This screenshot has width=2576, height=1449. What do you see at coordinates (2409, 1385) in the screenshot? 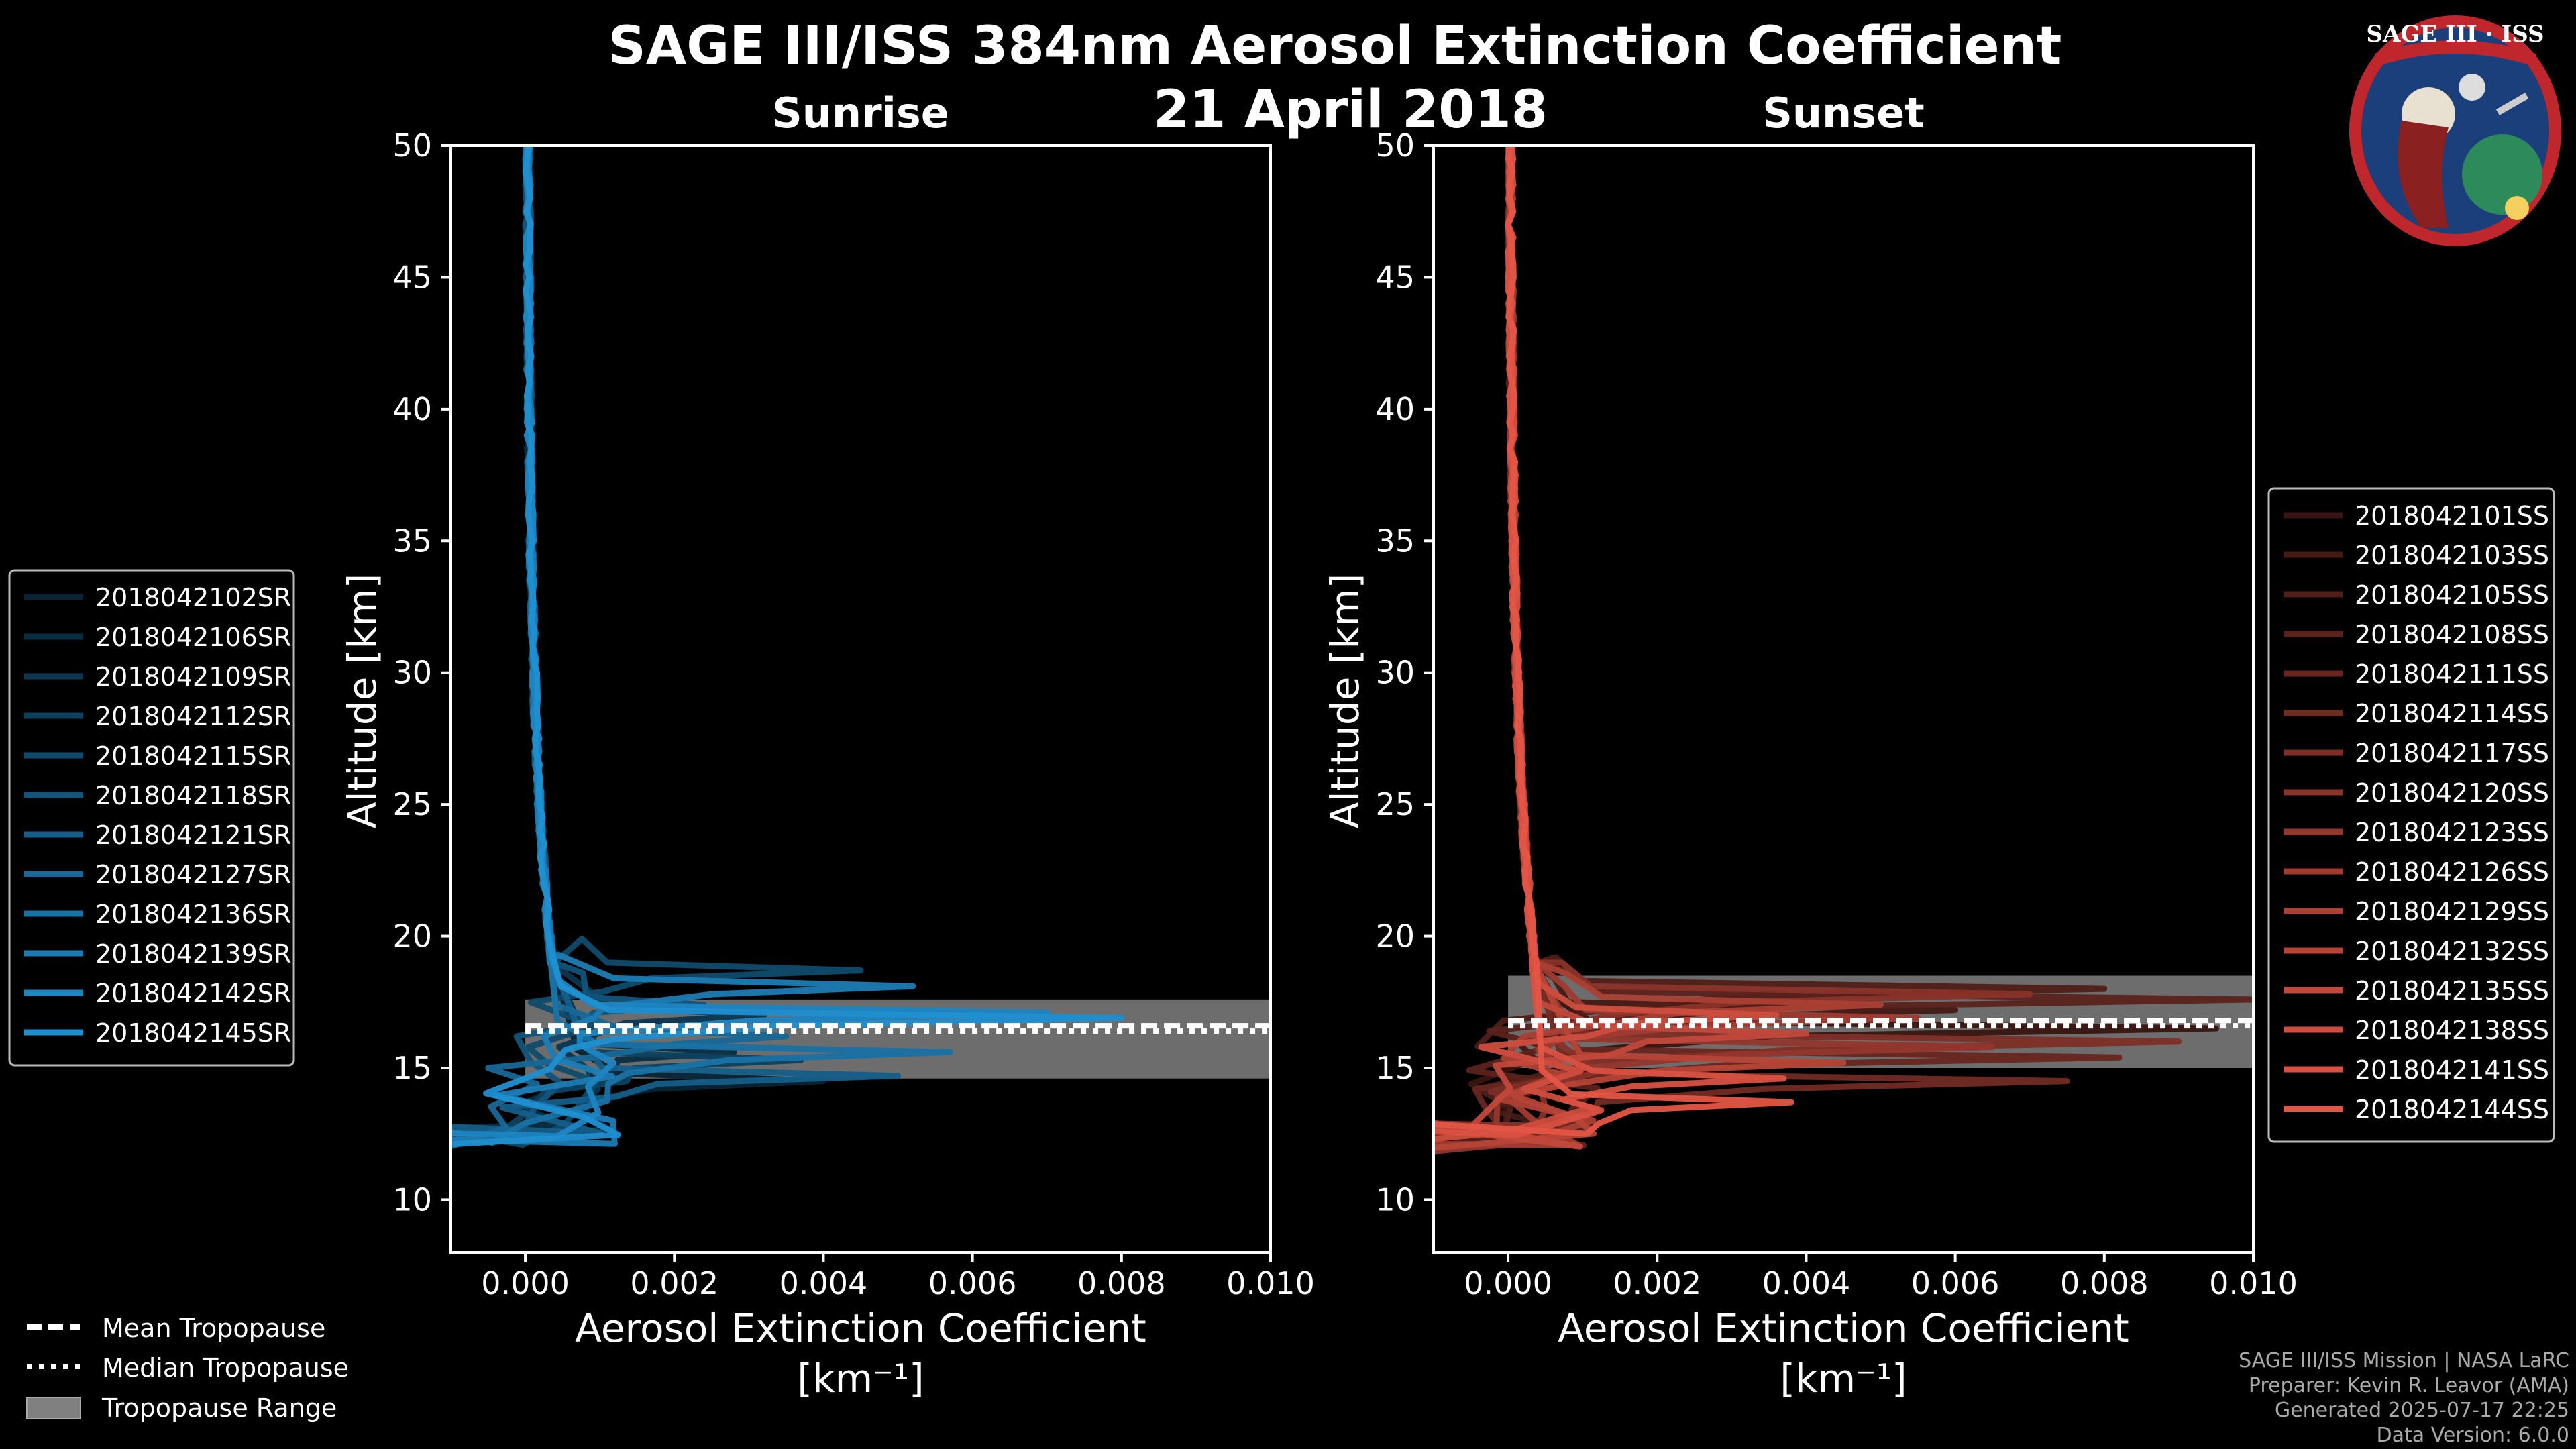
I see `footer-preparer: Preparer: Kevin R. Leavor (AMA)` at bounding box center [2409, 1385].